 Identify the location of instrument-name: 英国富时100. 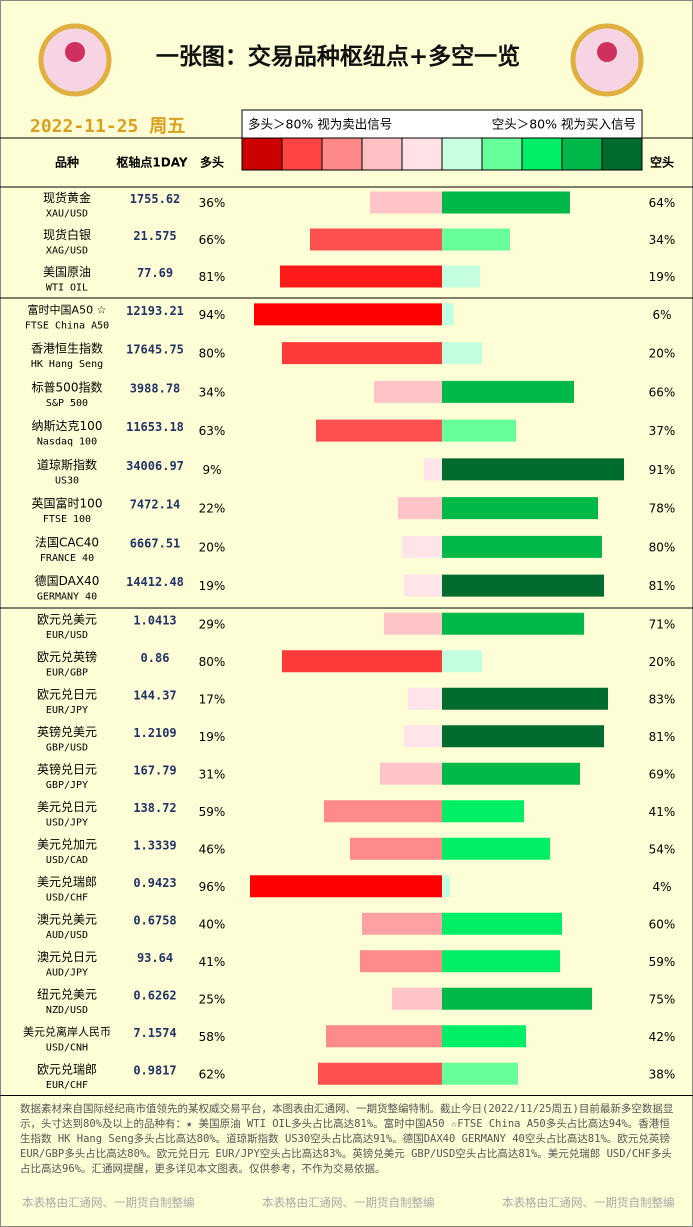
(67, 503).